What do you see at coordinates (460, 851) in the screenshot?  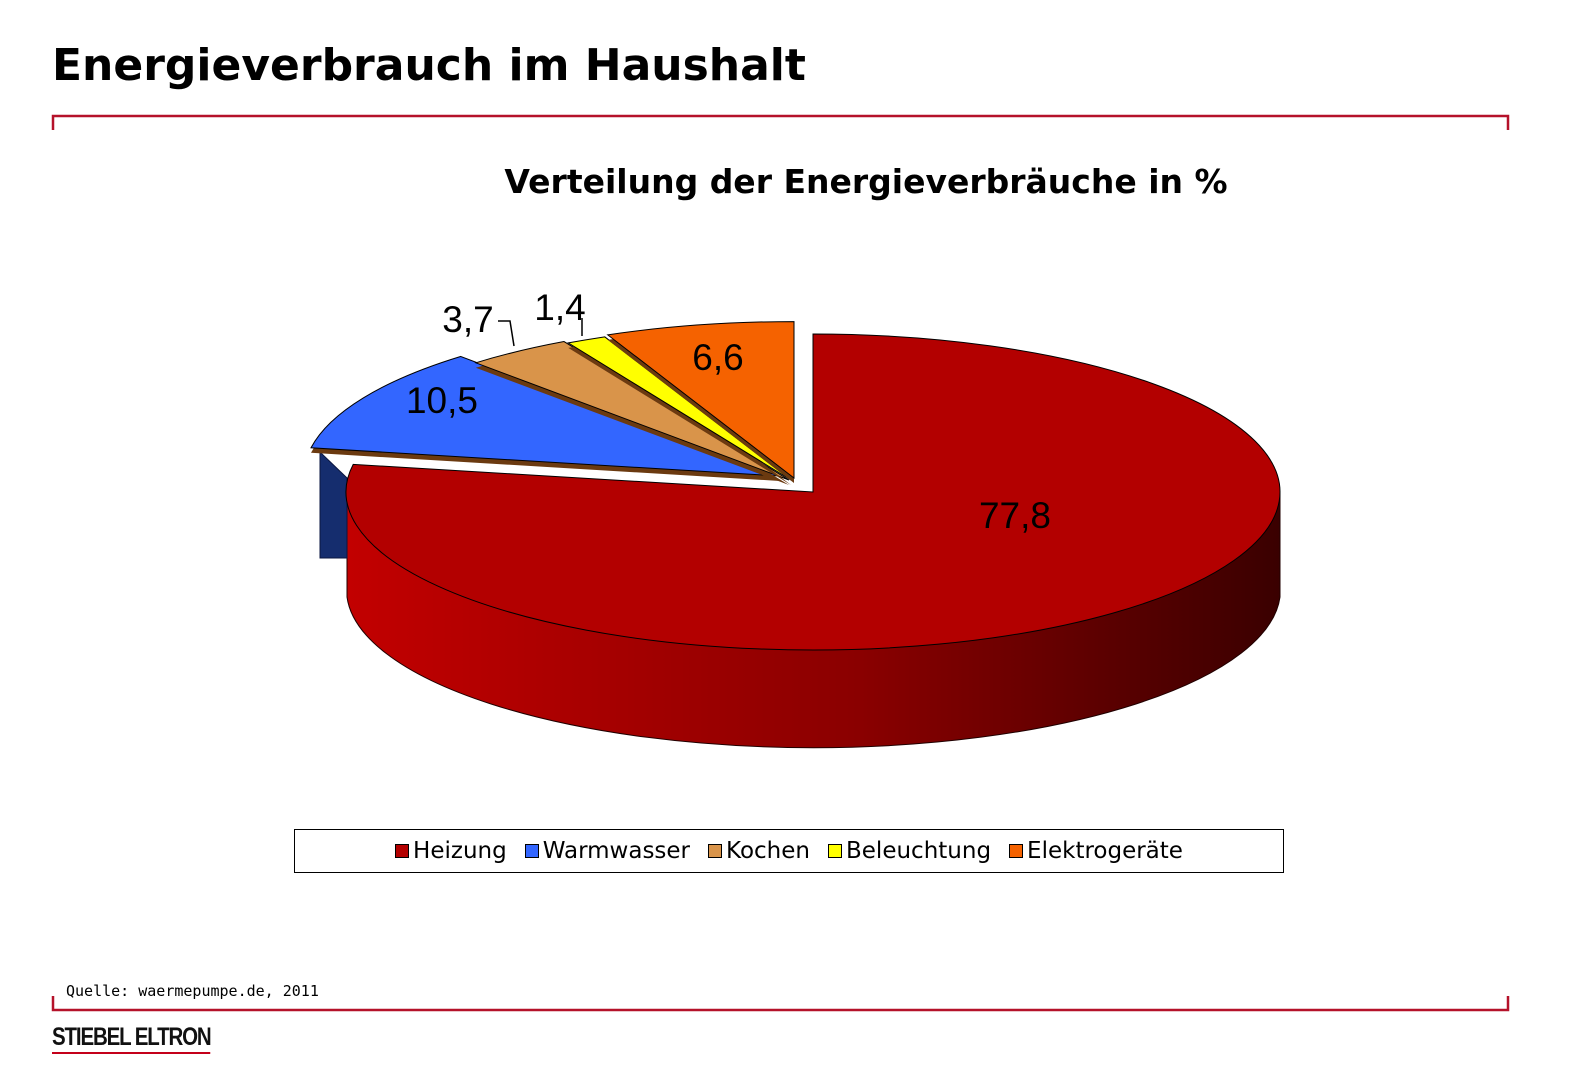 I see `legend-label-heizung: Heizung` at bounding box center [460, 851].